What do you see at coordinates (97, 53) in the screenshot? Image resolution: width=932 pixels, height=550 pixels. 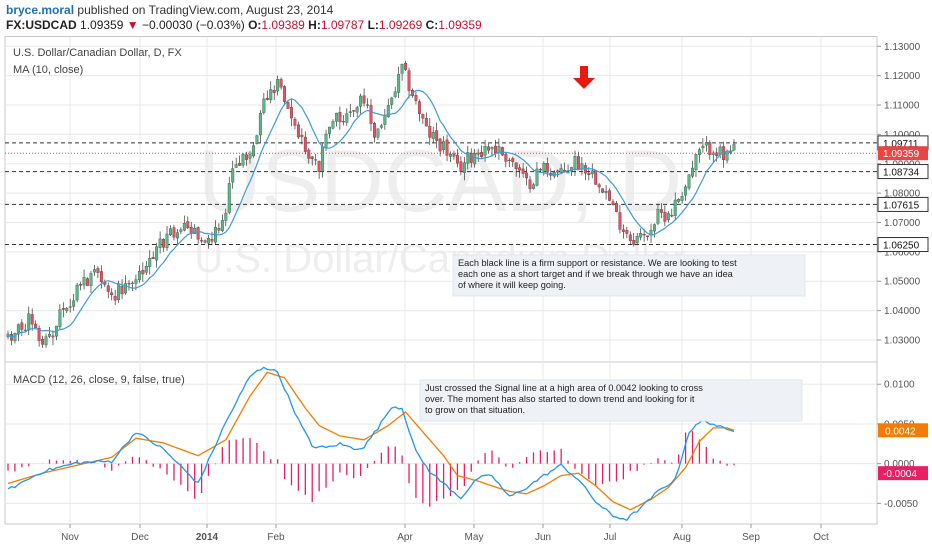 I see `main-pane-title: U.S. Dollar/Canadian Dollar, D, FX` at bounding box center [97, 53].